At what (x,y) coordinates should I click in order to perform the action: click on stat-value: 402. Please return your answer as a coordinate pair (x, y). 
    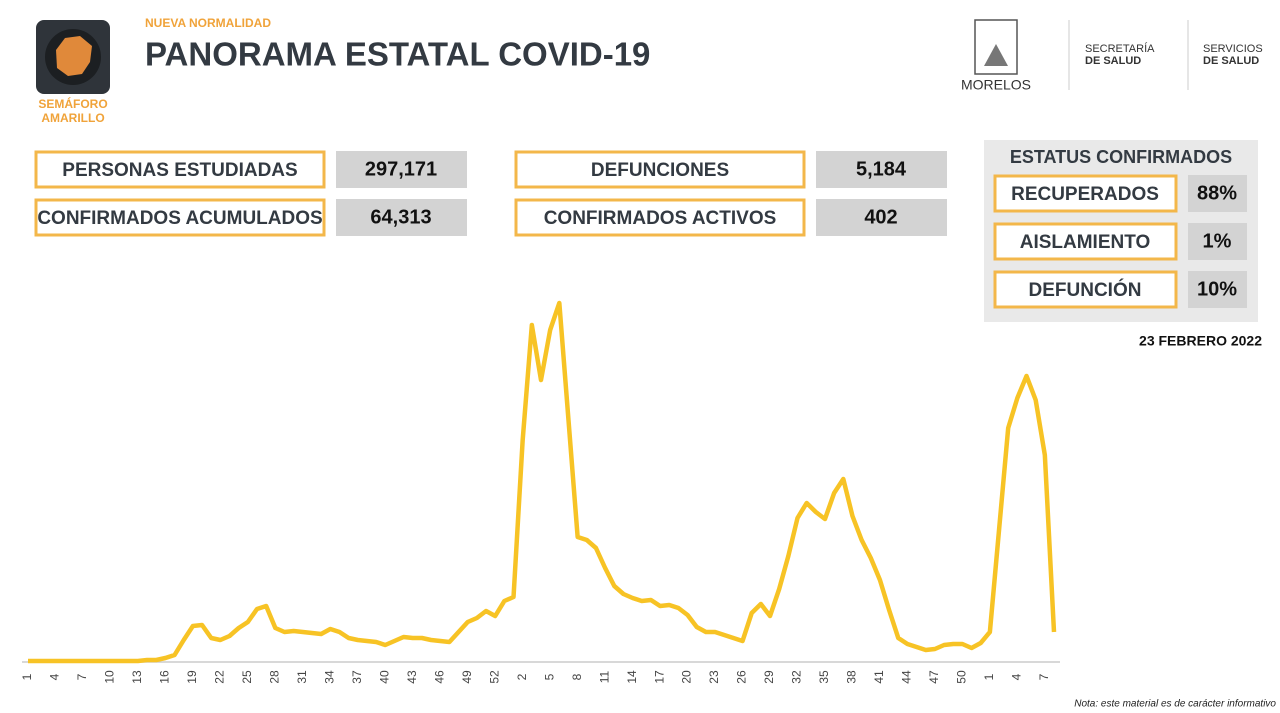
    Looking at the image, I should click on (880, 217).